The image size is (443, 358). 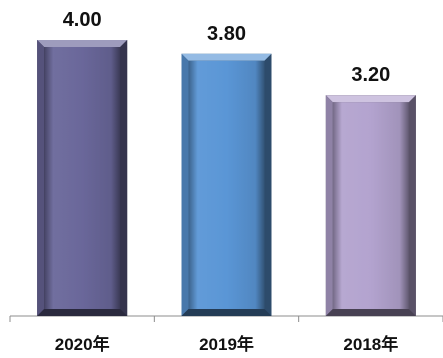 What do you see at coordinates (370, 344) in the screenshot?
I see `x-tick-label: 2018年` at bounding box center [370, 344].